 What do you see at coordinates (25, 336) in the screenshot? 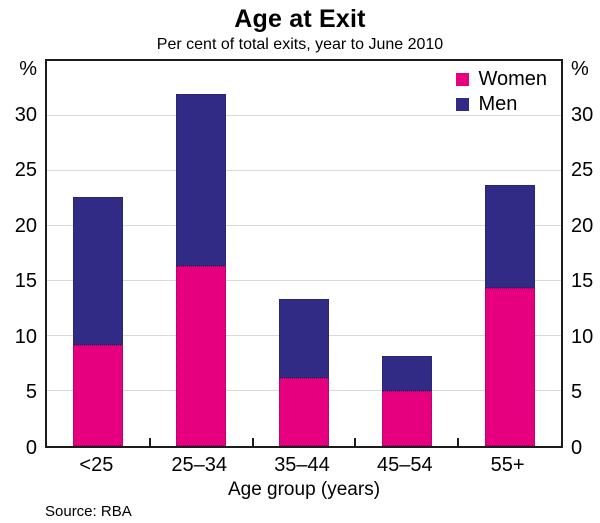
I see `y-axis-left-tick-10: 10` at bounding box center [25, 336].